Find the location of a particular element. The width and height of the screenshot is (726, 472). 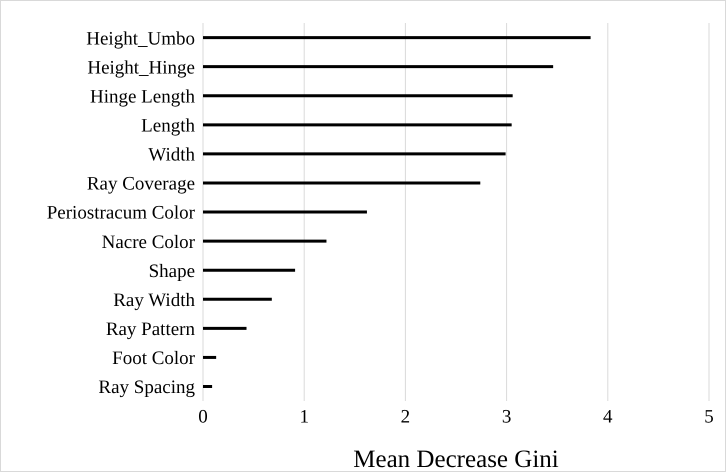

y-tick-label: Hinge Length is located at coordinates (143, 97).